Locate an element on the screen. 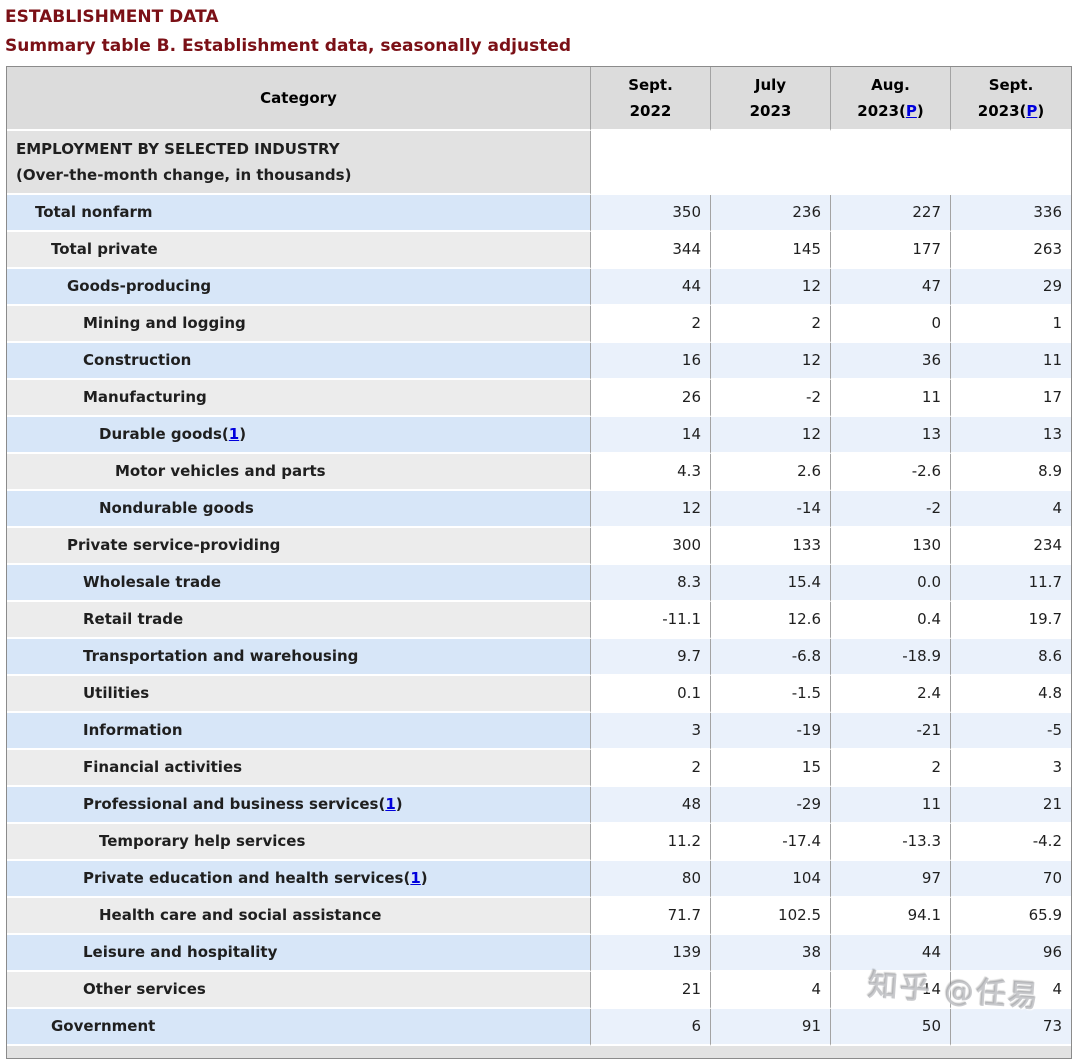  row-label: Nondurable goods is located at coordinates (299, 509).